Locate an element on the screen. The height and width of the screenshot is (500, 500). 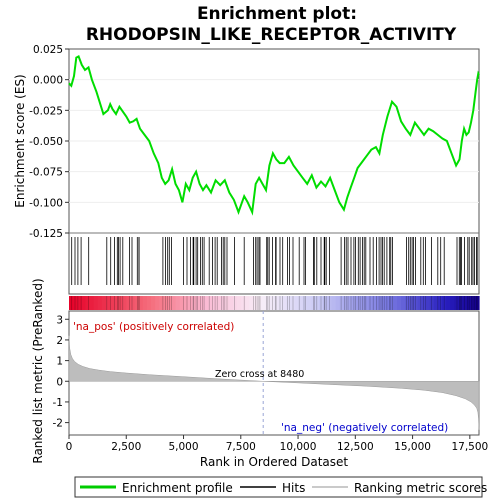
rank-colorbar is located at coordinates (274, 303).